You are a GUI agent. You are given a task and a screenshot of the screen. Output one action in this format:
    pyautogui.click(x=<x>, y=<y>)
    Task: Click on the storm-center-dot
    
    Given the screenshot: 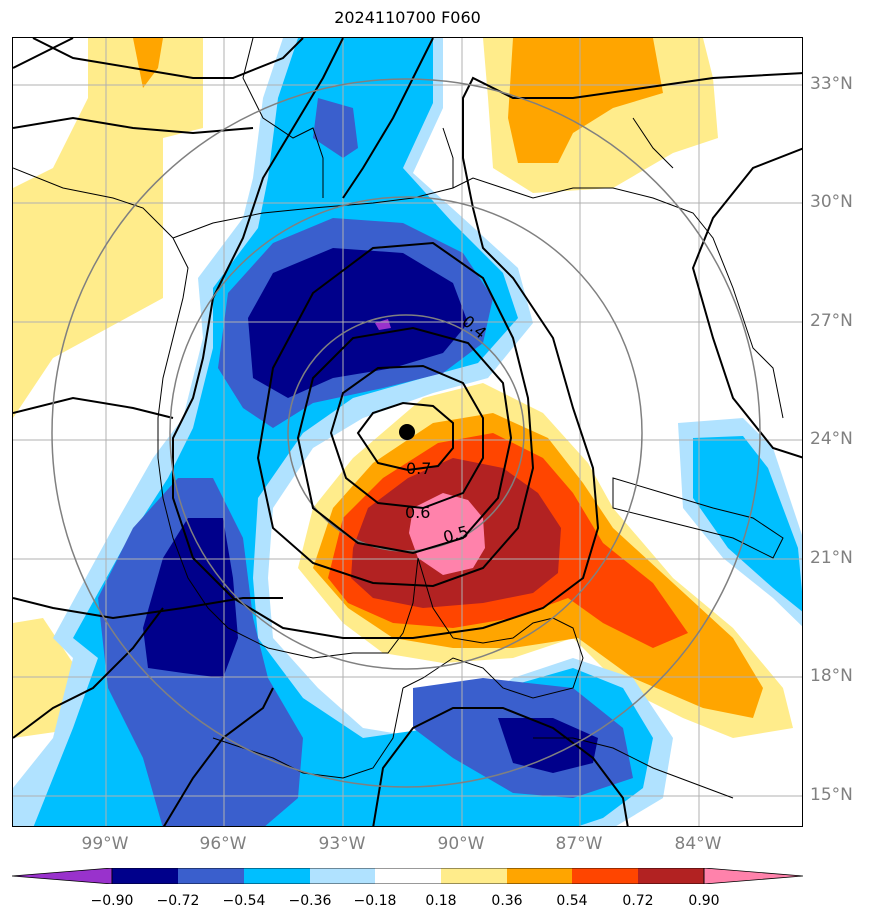 What is the action you would take?
    pyautogui.click(x=407, y=432)
    